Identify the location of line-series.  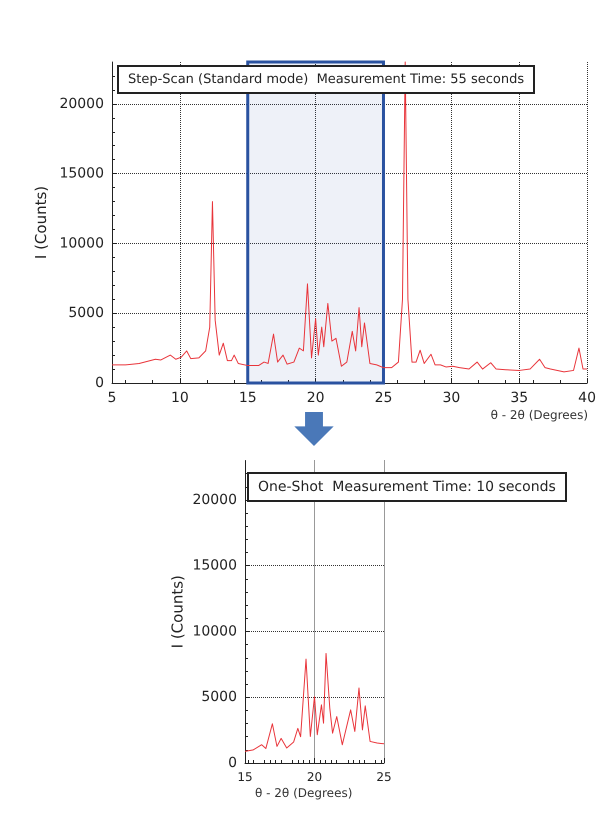
(314, 702).